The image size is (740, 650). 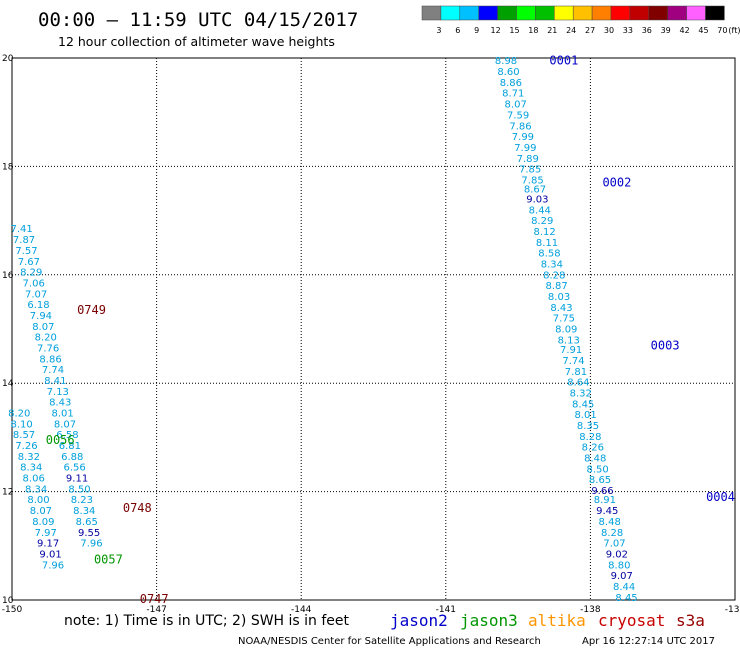 What do you see at coordinates (198, 20) in the screenshot?
I see `chart-title: 00:00 — 11:59 UTC 04/15/2017` at bounding box center [198, 20].